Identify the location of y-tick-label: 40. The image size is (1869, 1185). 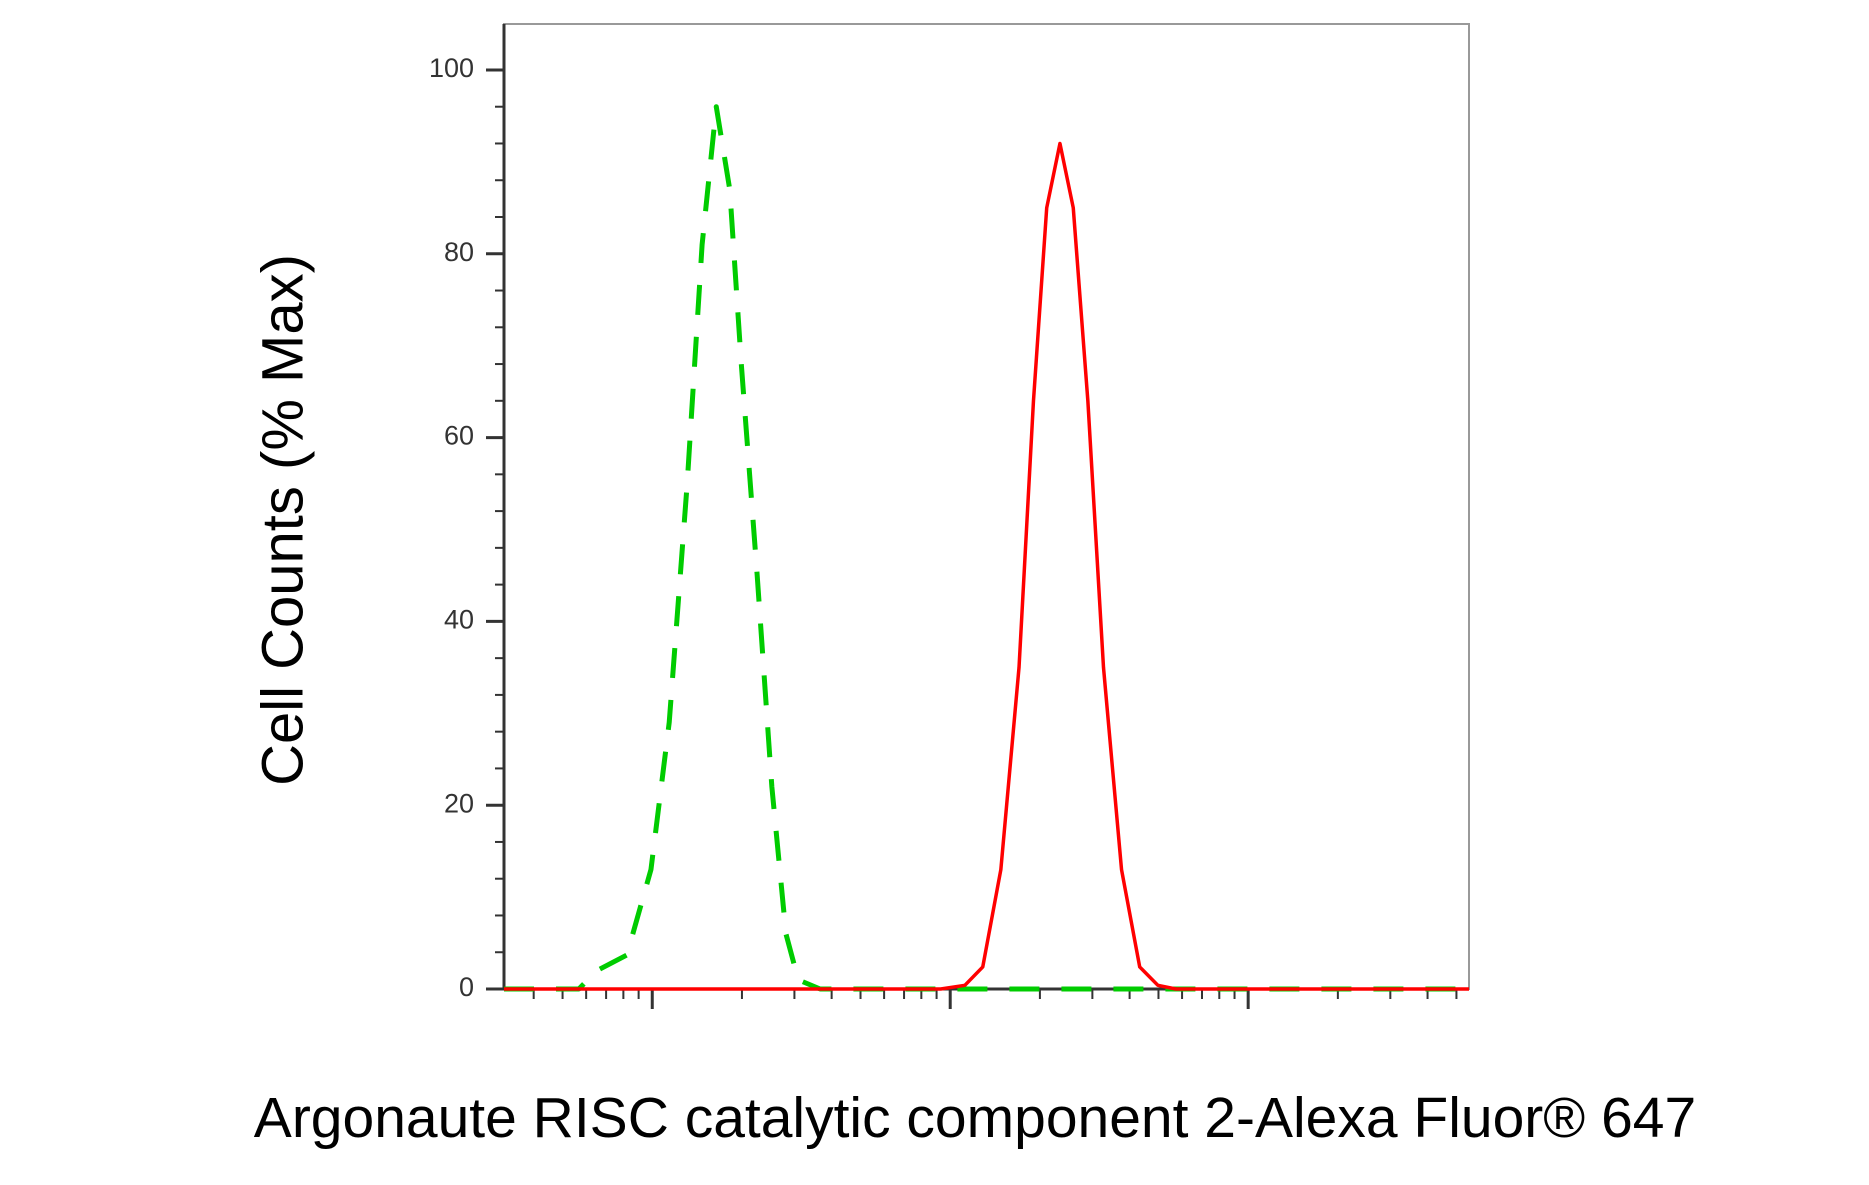
(459, 620).